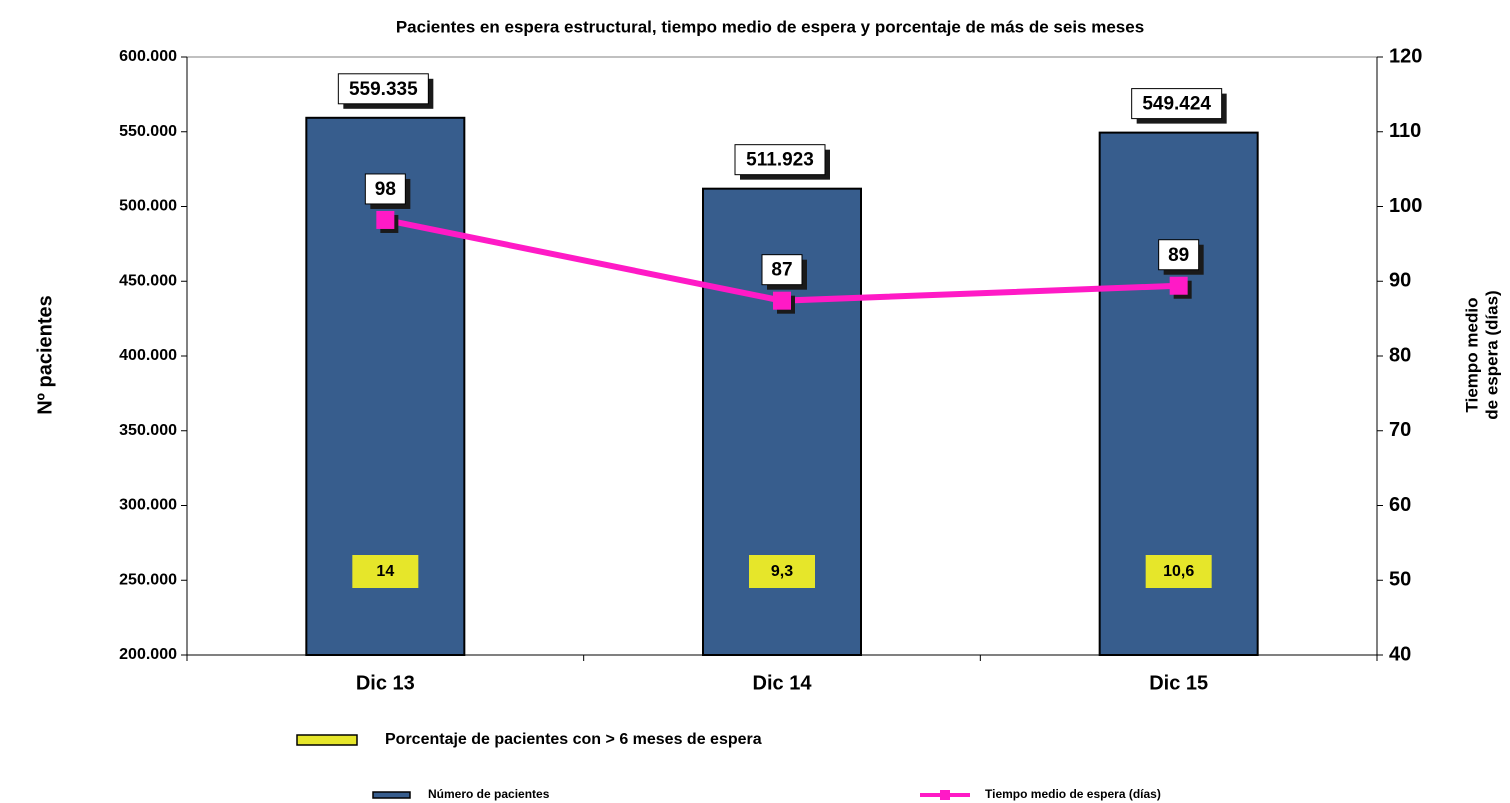 The image size is (1510, 803). Describe the element at coordinates (148, 505) in the screenshot. I see `y-tick-label: 300.000` at that location.